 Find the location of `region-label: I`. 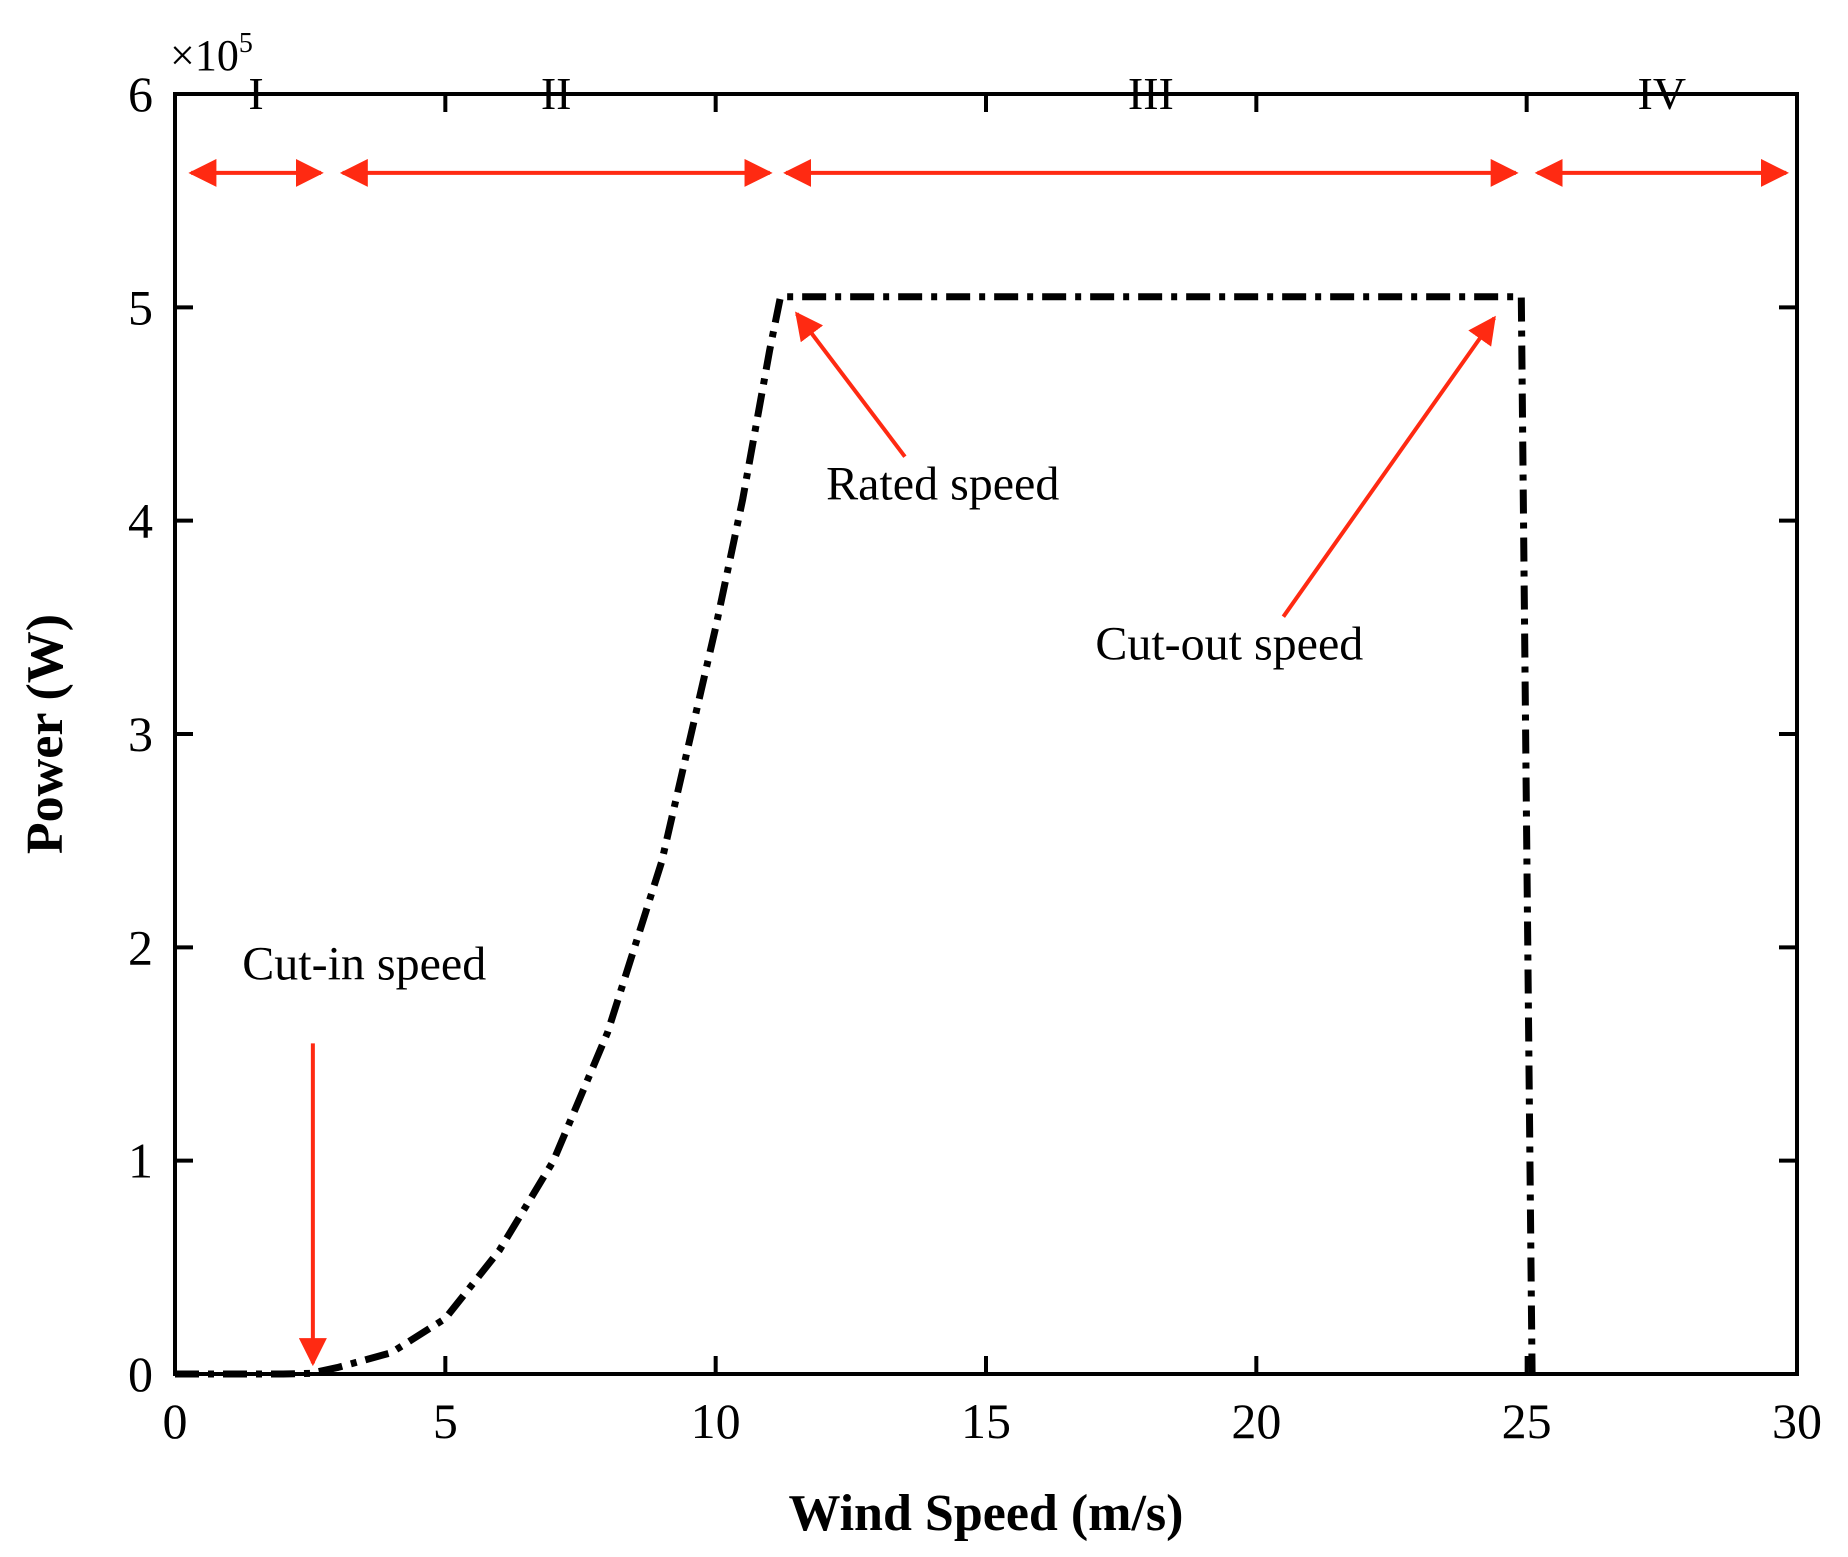

region-label: I is located at coordinates (255, 93).